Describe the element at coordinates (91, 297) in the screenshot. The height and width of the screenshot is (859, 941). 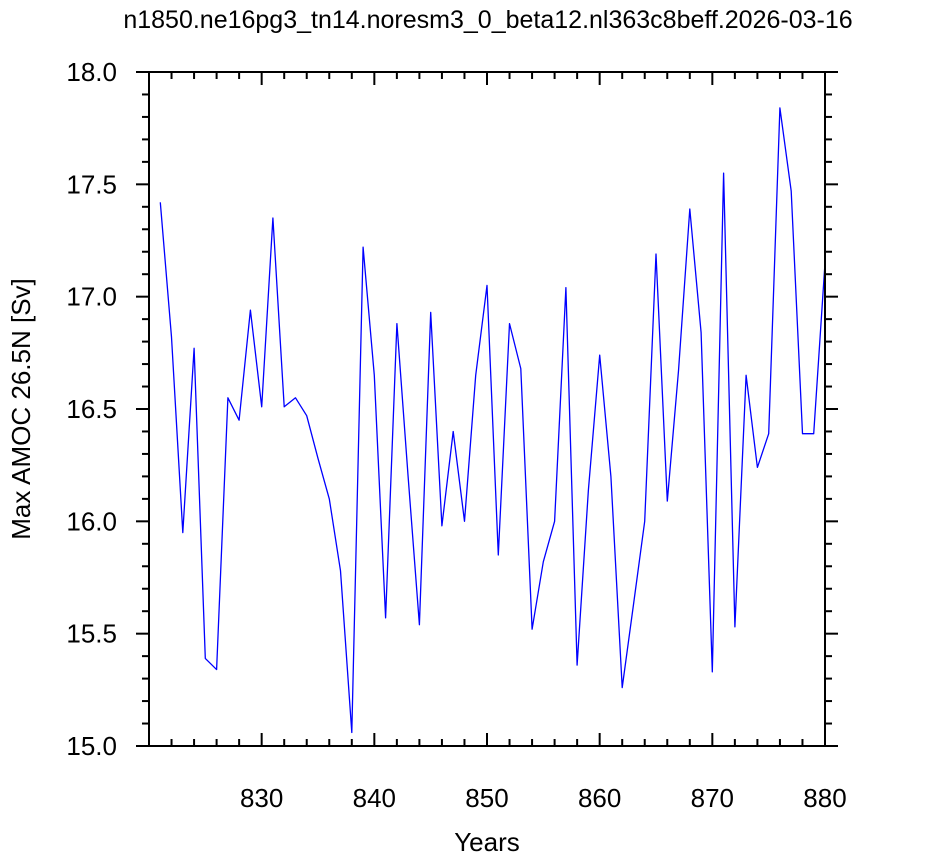
I see `y-tick-label: 17.0` at that location.